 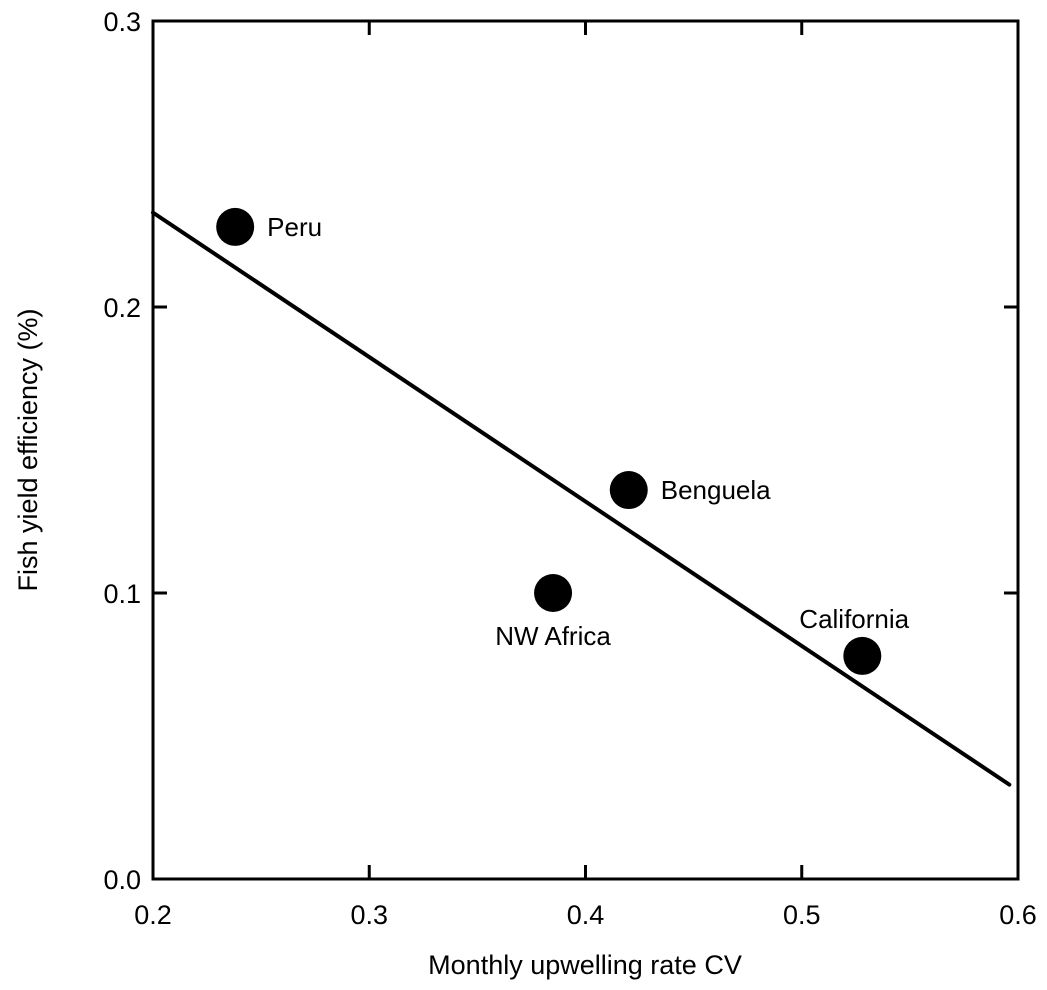 What do you see at coordinates (553, 636) in the screenshot?
I see `data-point-label: NW Africa` at bounding box center [553, 636].